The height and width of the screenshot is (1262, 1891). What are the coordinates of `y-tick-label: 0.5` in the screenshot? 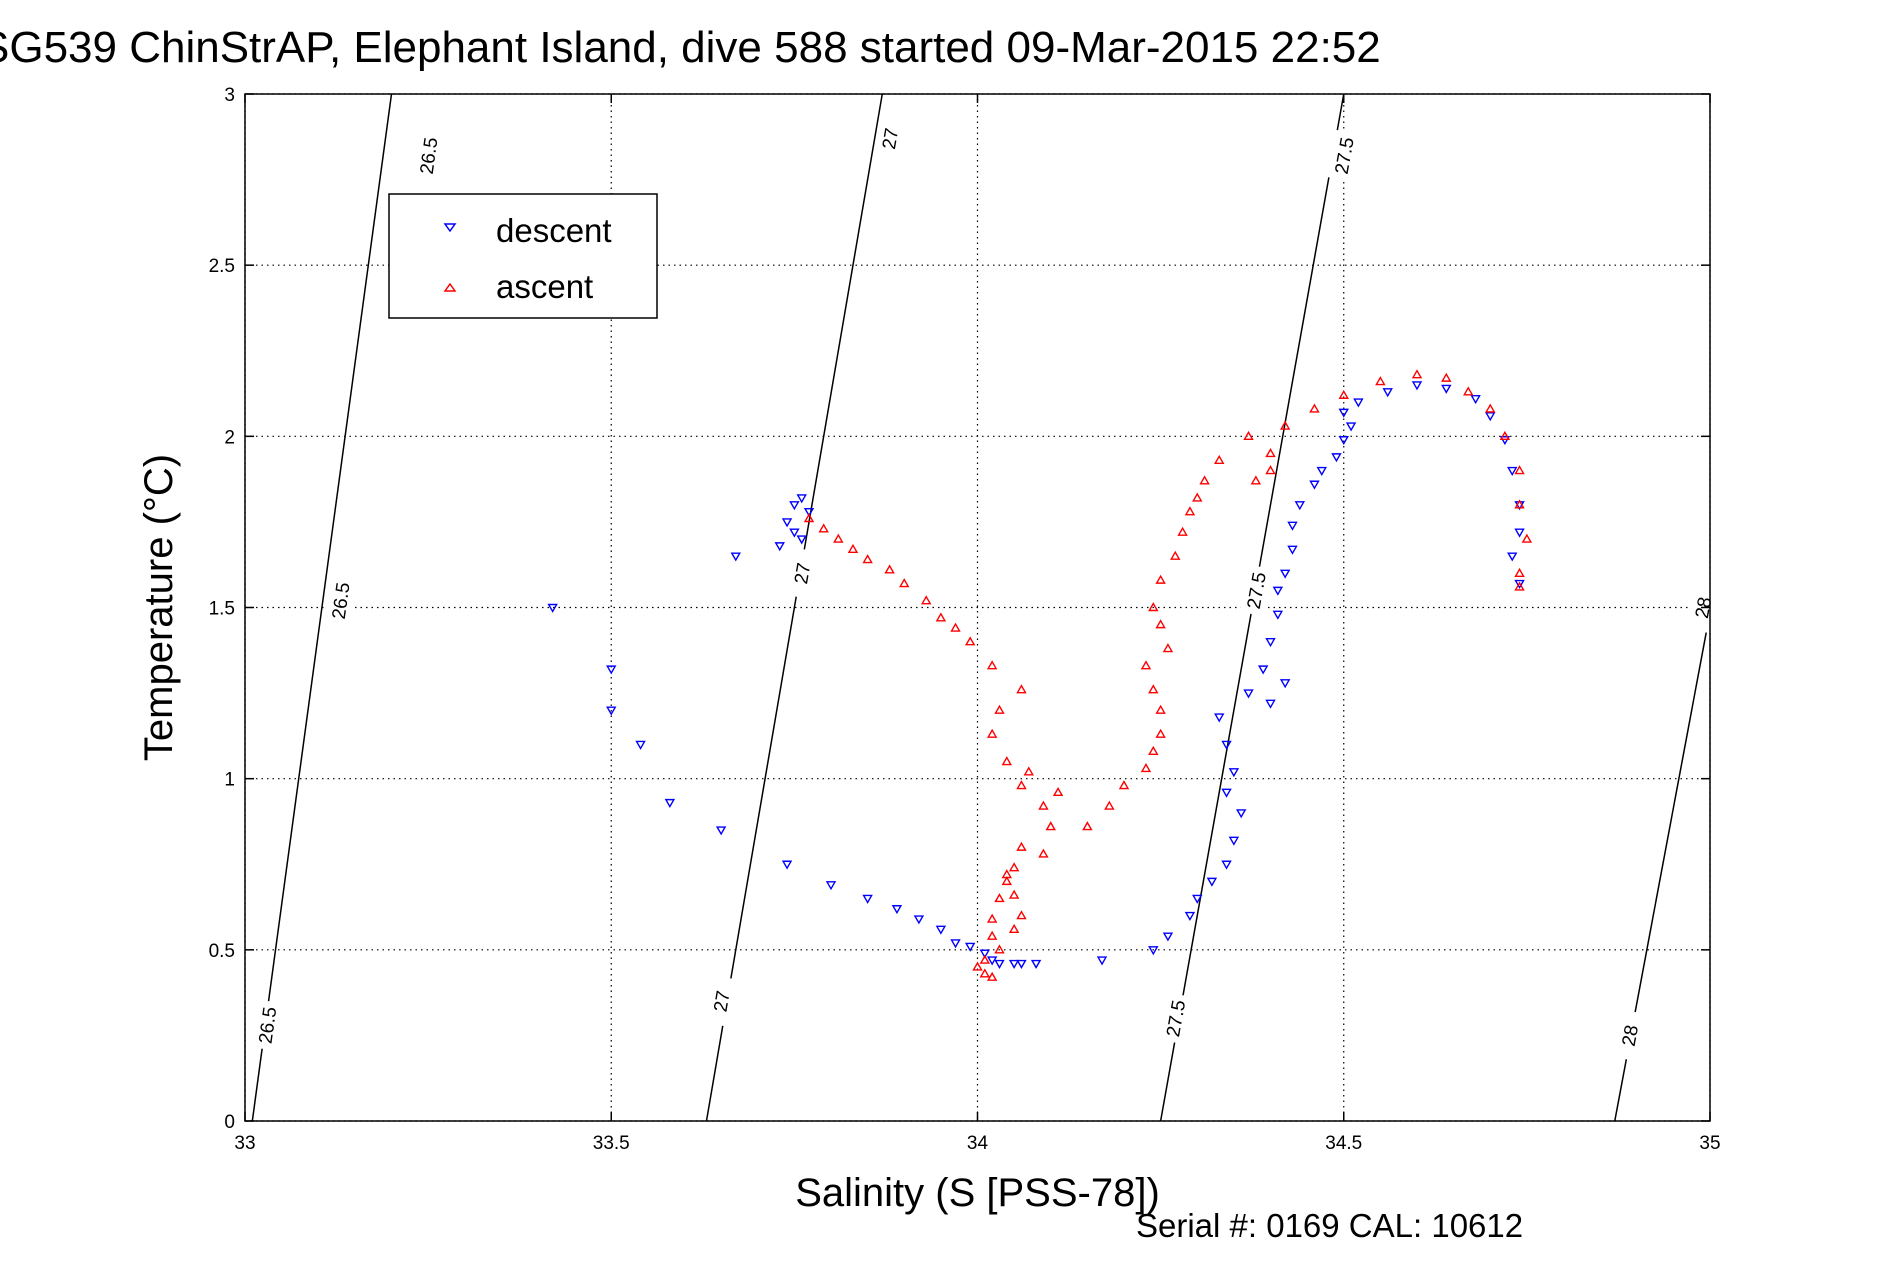 It's located at (222, 951).